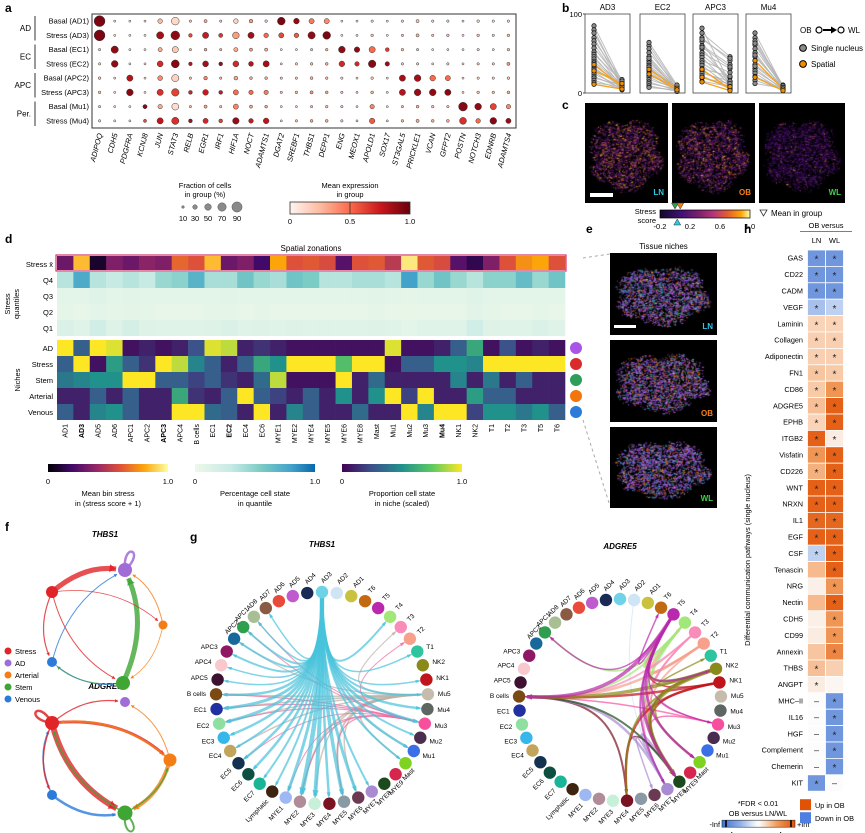 The image size is (865, 833). Describe the element at coordinates (195, 218) in the screenshot. I see `size-legend-value: 30` at that location.